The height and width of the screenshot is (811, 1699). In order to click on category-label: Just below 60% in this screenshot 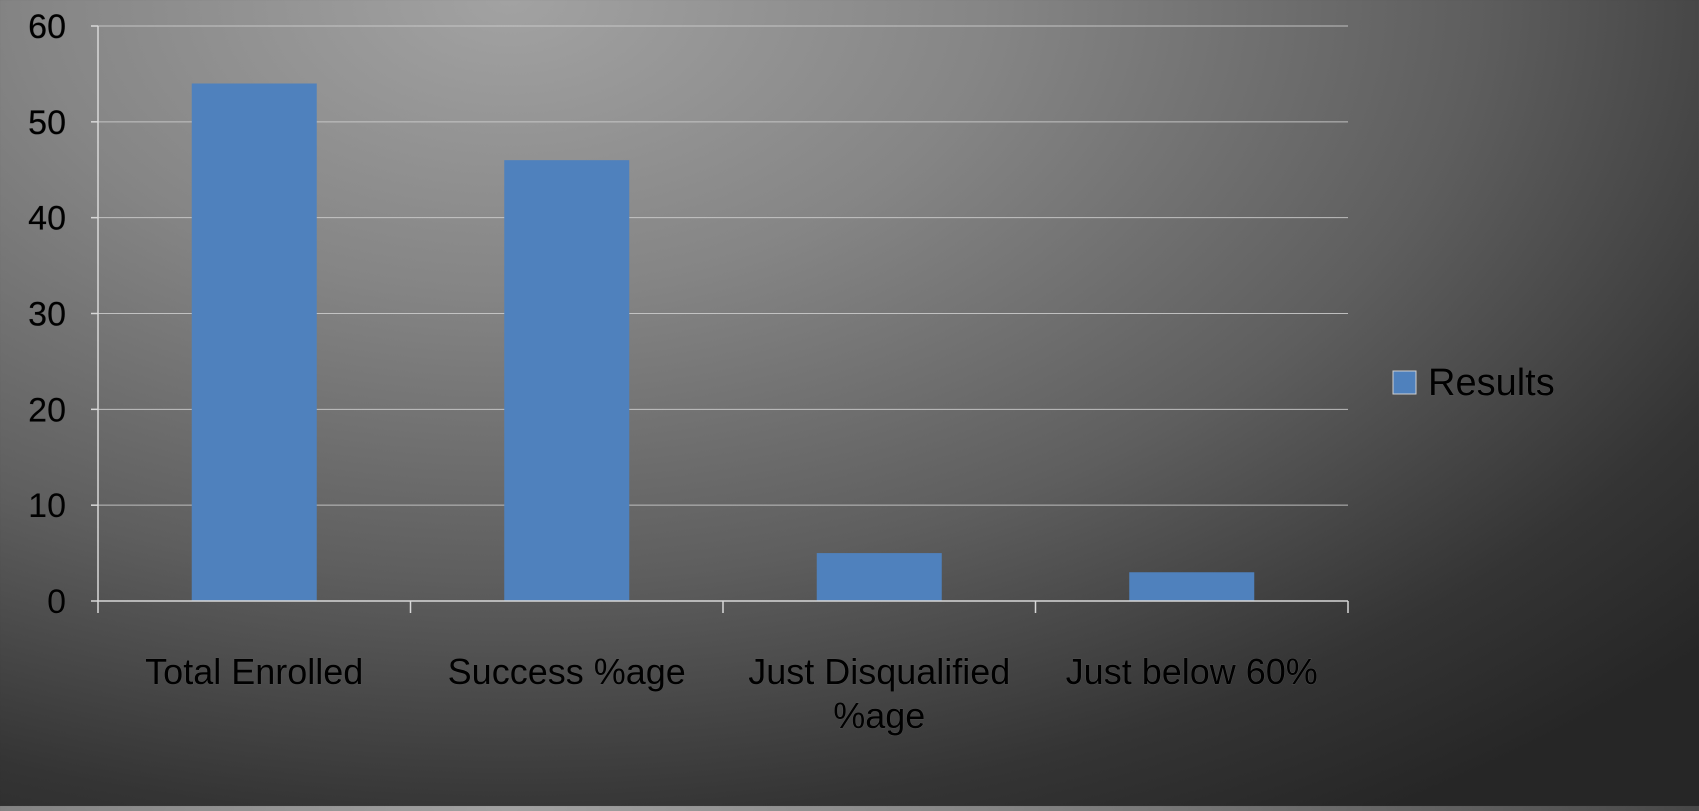, I will do `click(1192, 671)`.